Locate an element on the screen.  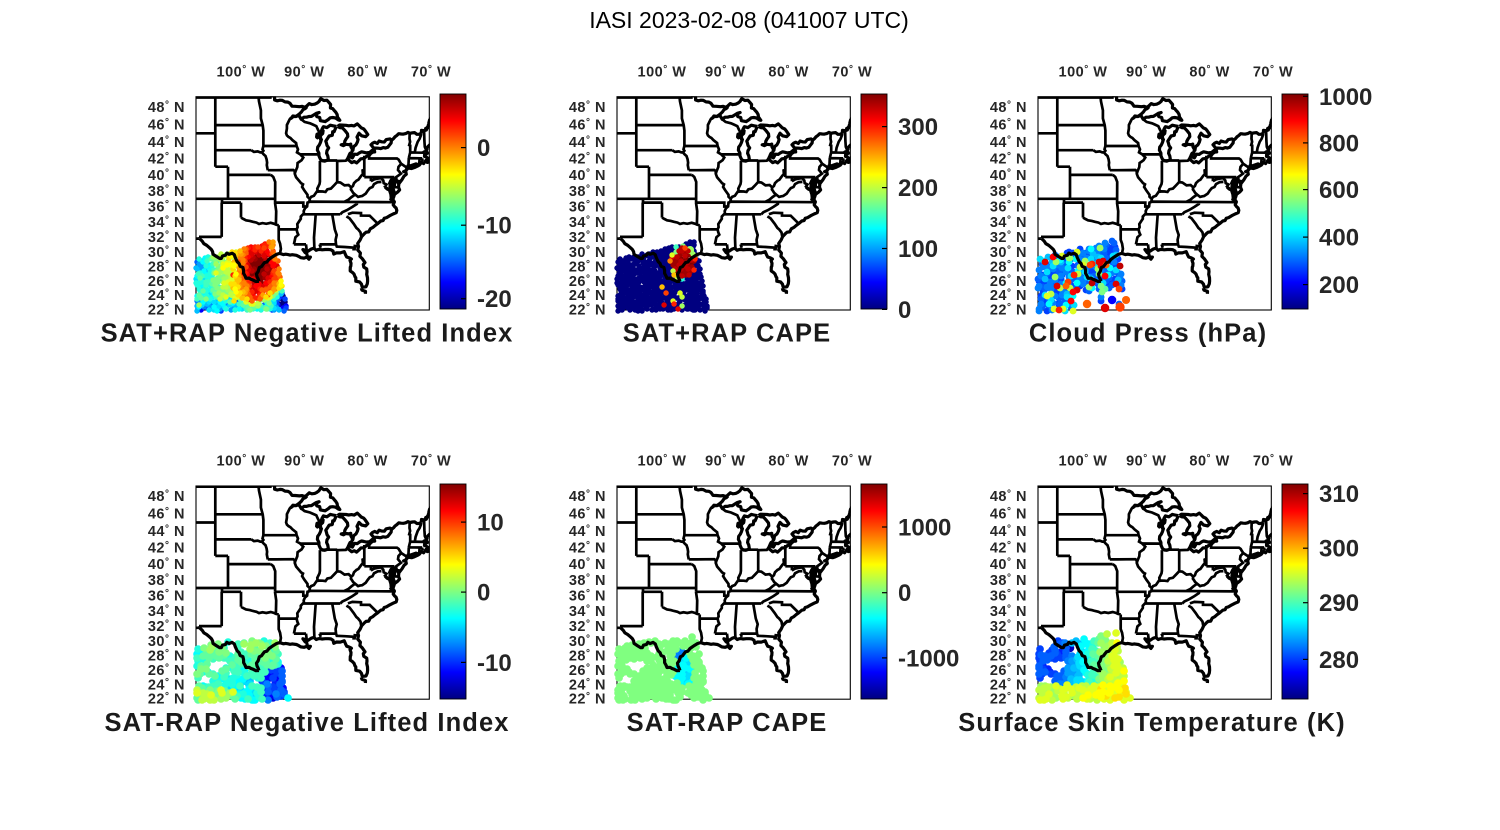
svg-text: 100 is located at coordinates (918, 249).